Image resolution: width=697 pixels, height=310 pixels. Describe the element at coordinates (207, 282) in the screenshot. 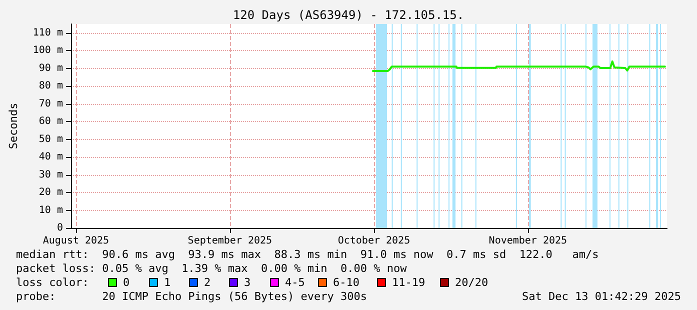

I see `text: 2` at that location.